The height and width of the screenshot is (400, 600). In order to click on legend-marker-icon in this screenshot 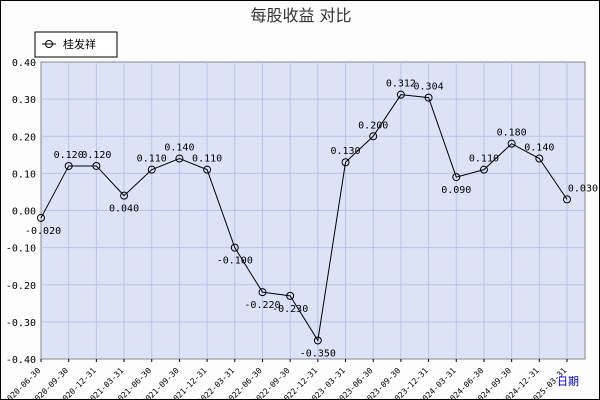, I will do `click(49, 44)`.